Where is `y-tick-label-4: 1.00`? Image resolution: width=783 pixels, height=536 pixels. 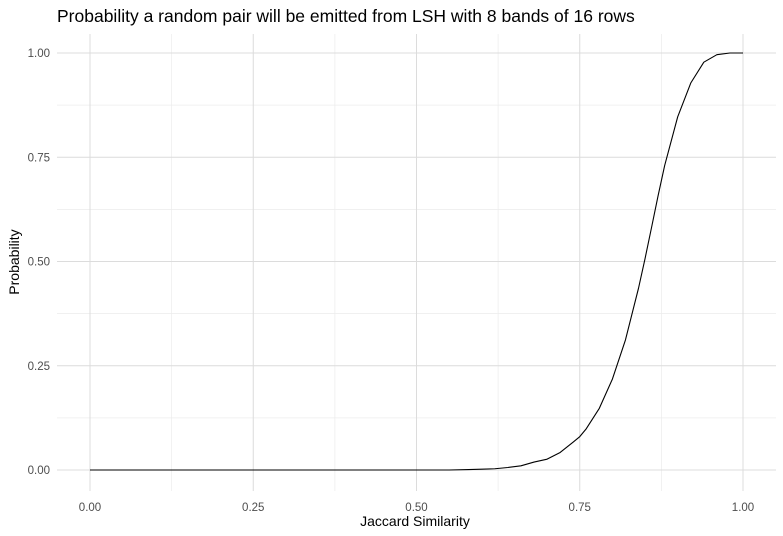 y-tick-label-4: 1.00 is located at coordinates (39, 54).